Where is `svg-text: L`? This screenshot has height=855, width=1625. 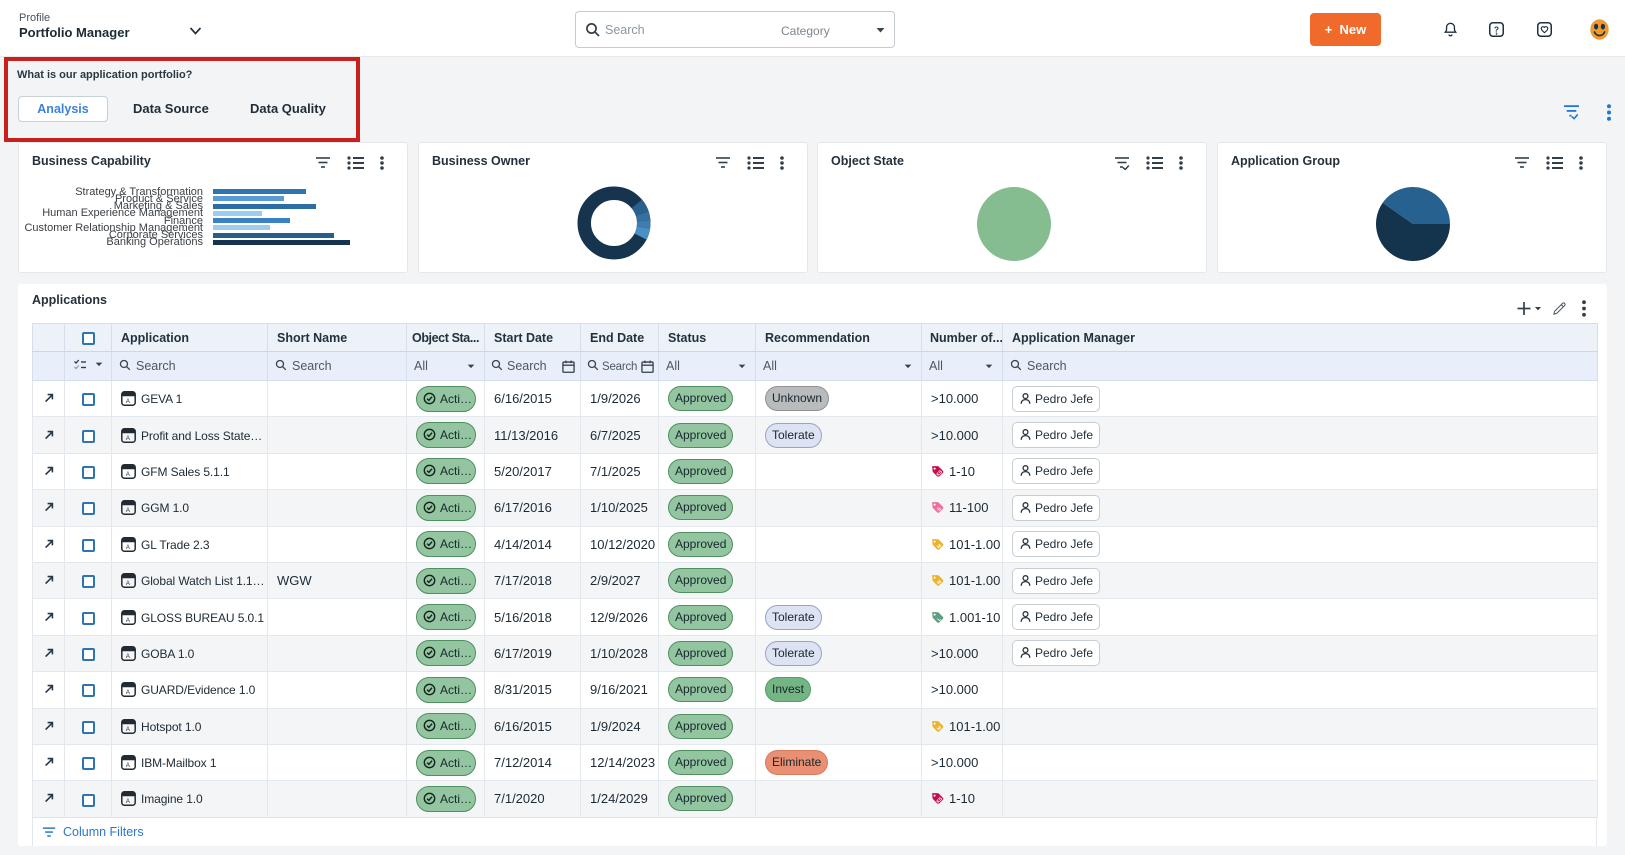
svg-text: L is located at coordinates (939, 619).